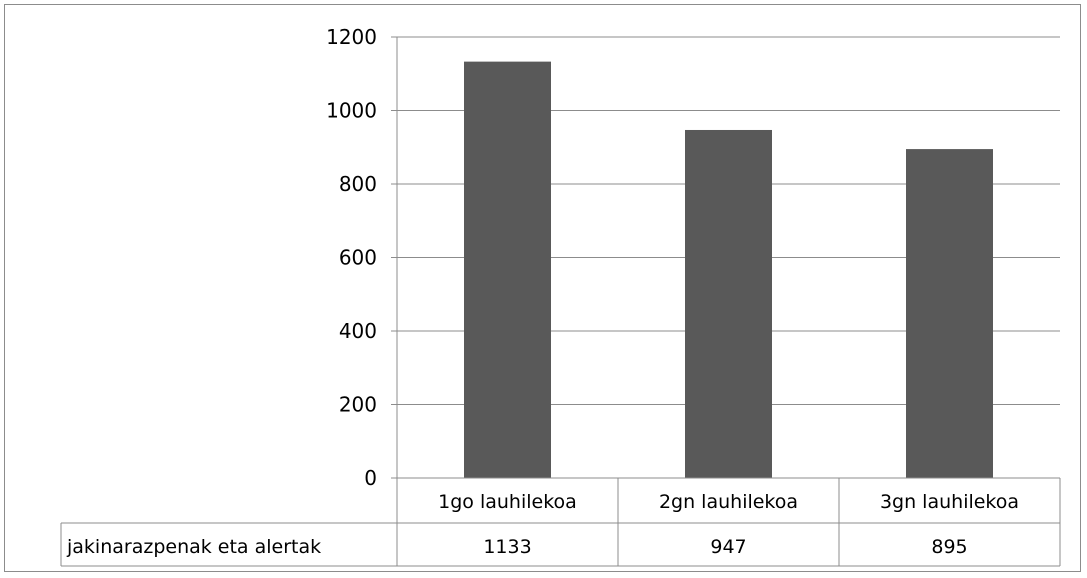 Image resolution: width=1087 pixels, height=578 pixels. Describe the element at coordinates (358, 331) in the screenshot. I see `y-tick-label: 400` at that location.